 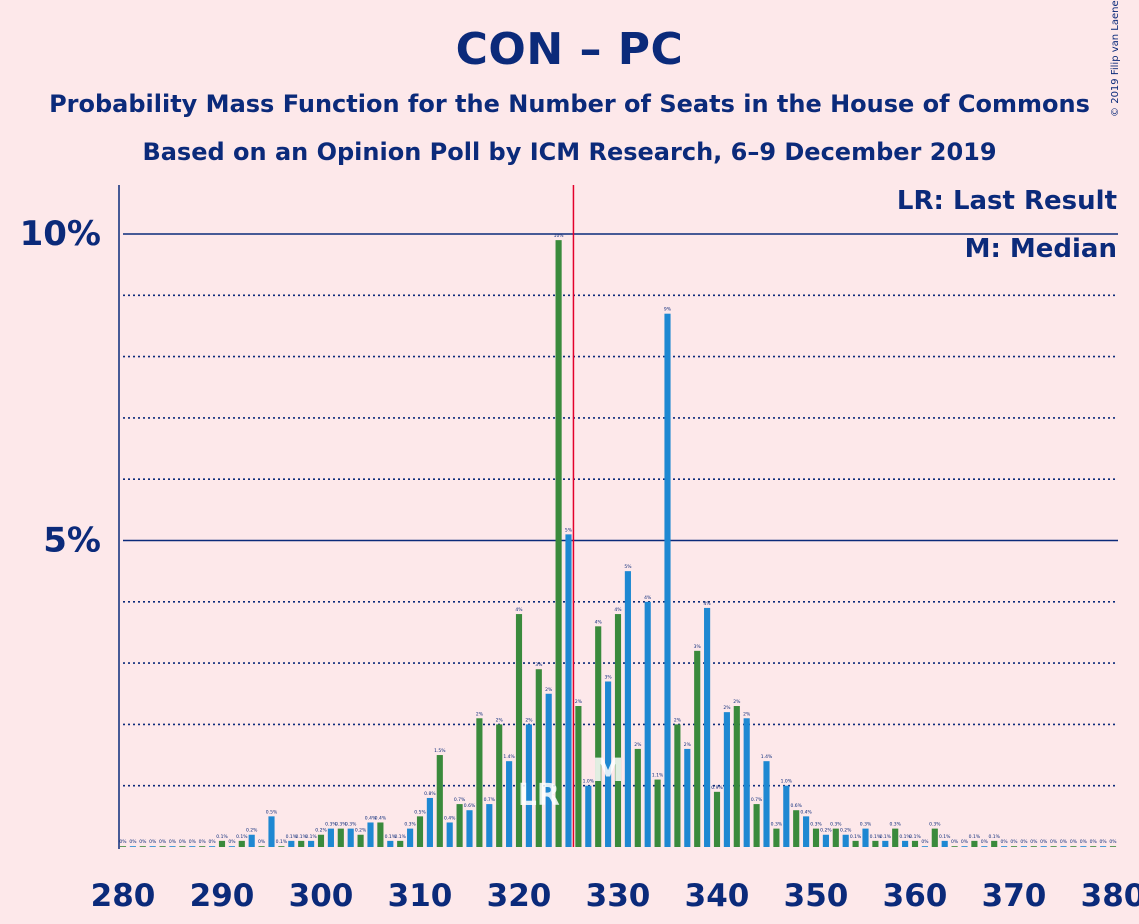 What do you see at coordinates (173, 842) in the screenshot?
I see `bar-label-285: 0%` at bounding box center [173, 842].